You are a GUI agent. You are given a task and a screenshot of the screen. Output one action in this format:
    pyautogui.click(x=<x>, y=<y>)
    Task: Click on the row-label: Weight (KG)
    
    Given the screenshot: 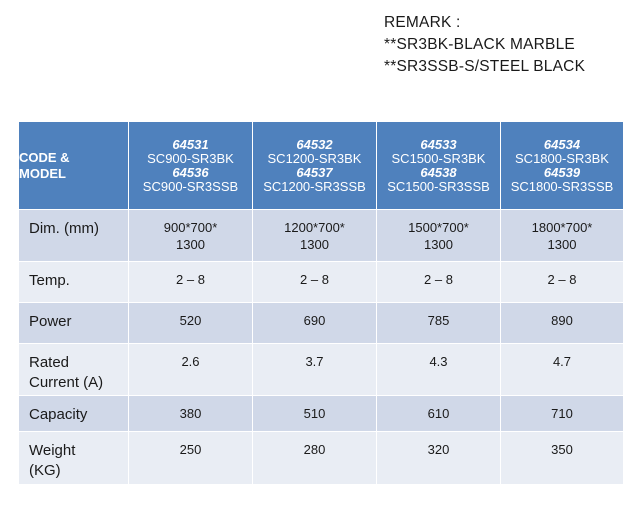 What is the action you would take?
    pyautogui.click(x=73, y=458)
    